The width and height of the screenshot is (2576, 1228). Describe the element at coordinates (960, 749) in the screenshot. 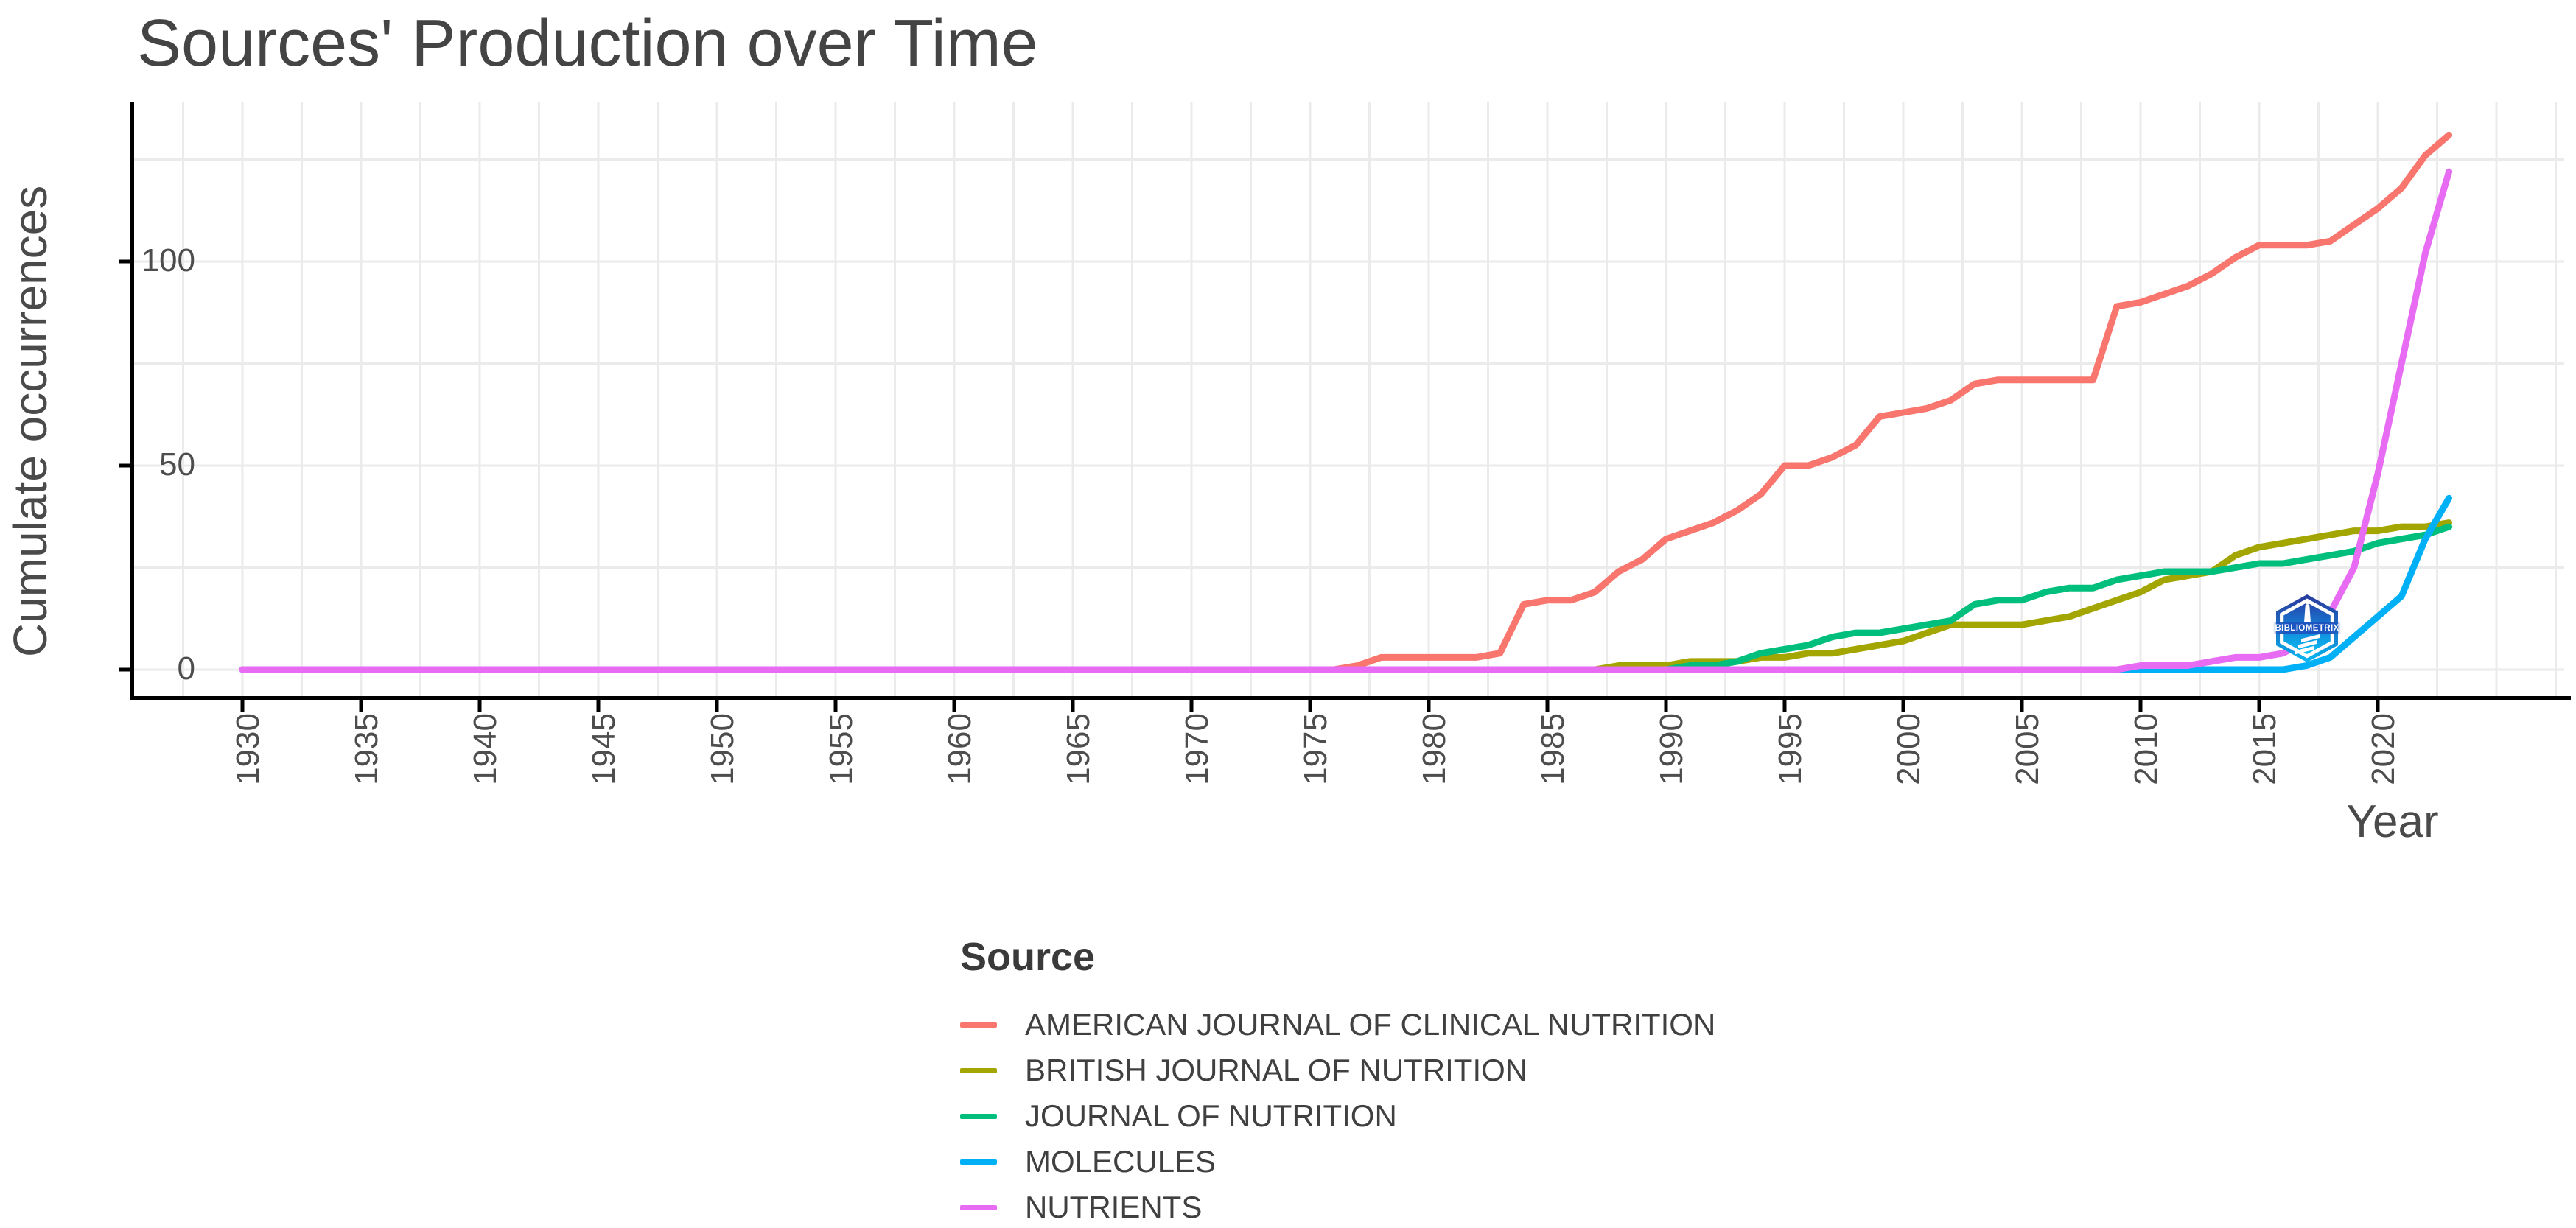

I see `x-tick-label: 1960` at that location.